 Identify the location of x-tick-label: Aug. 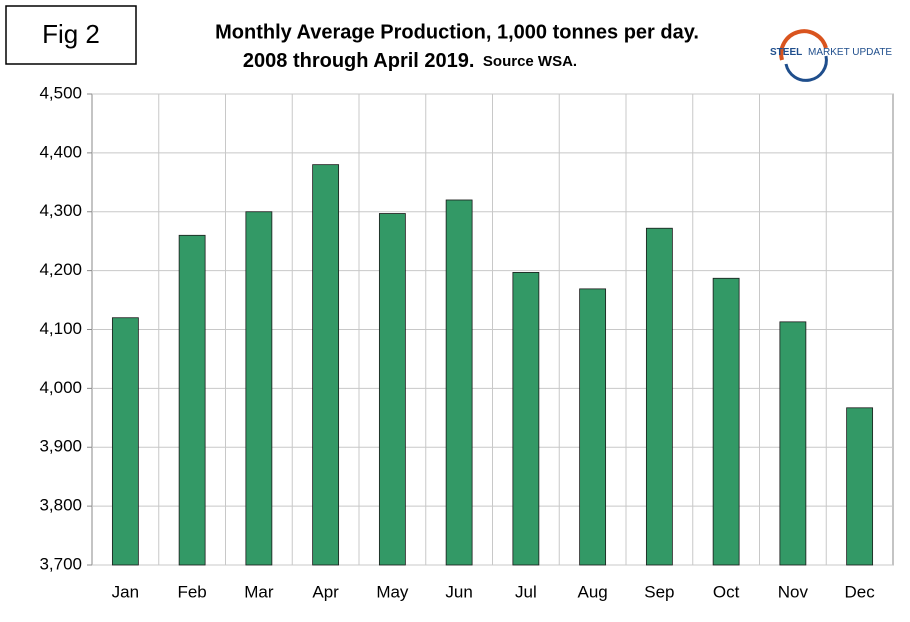
(593, 591).